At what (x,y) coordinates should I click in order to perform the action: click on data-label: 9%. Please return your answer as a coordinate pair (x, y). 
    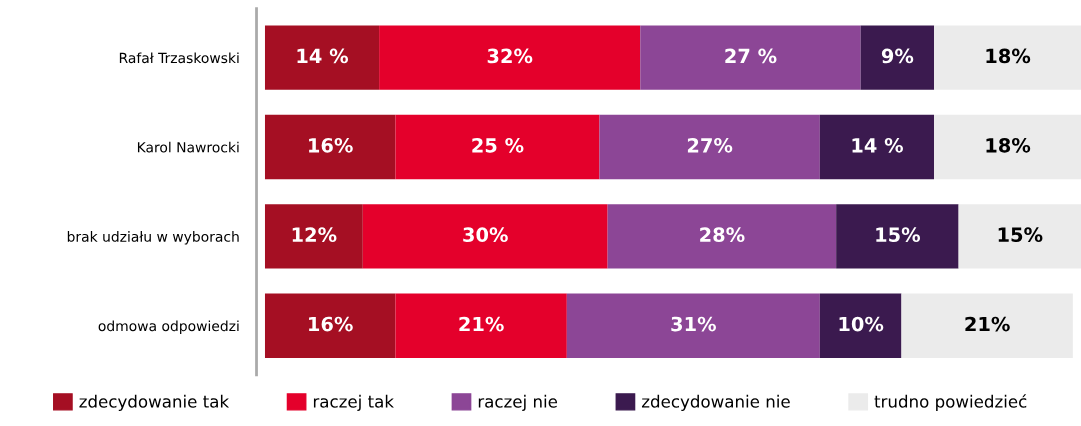
    Looking at the image, I should click on (897, 56).